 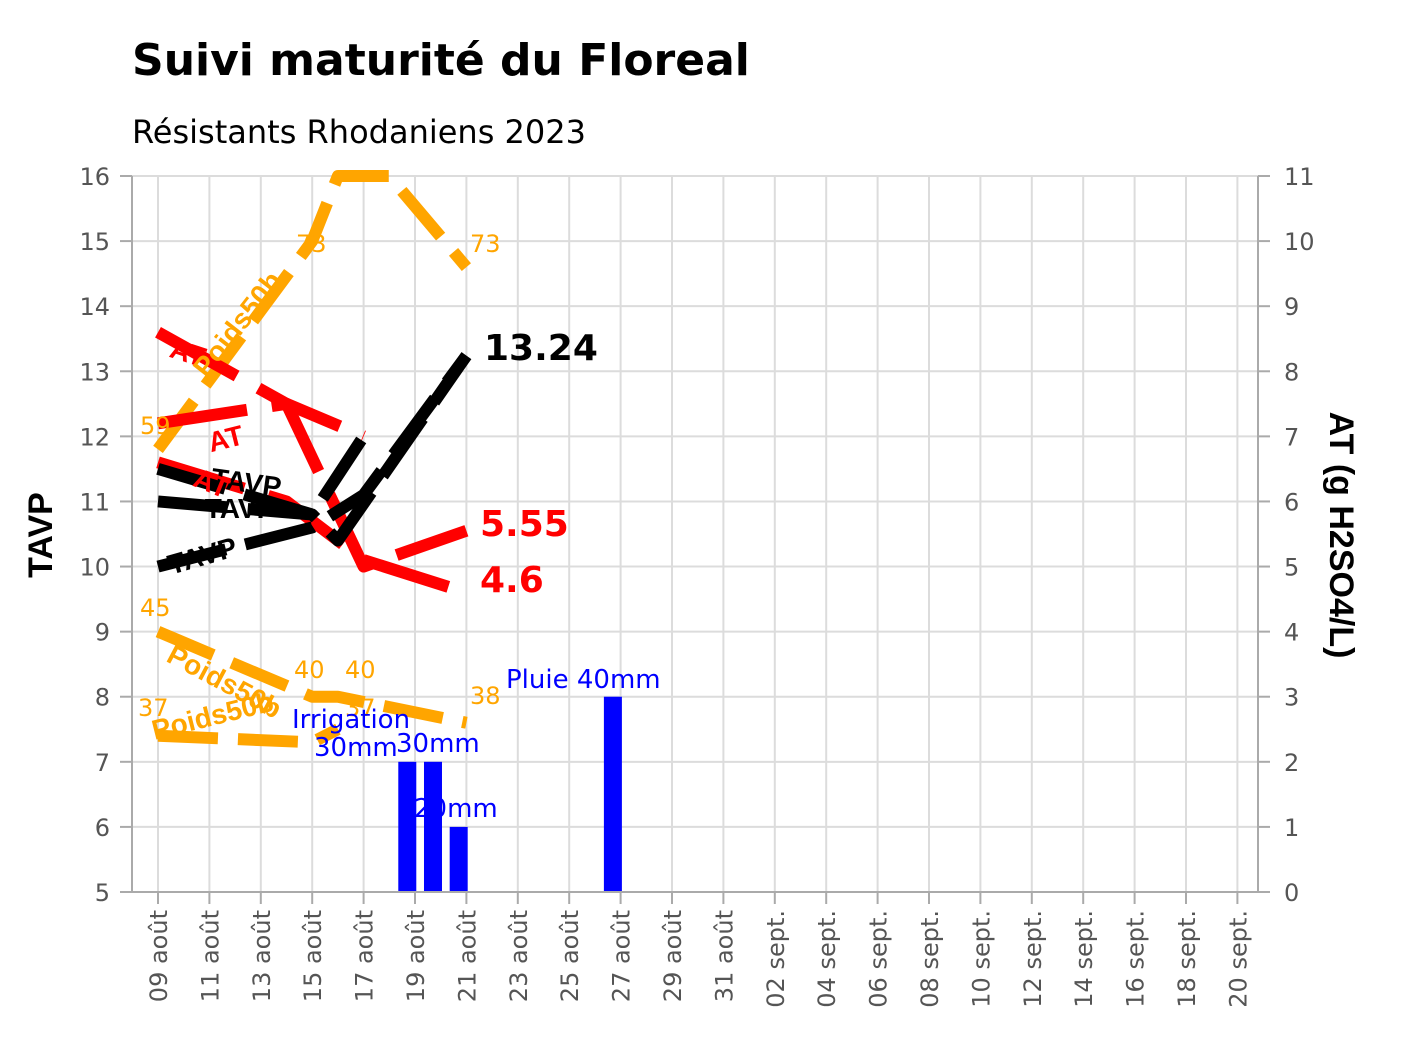 What do you see at coordinates (1291, 437) in the screenshot?
I see `y2-tick-label: 7` at bounding box center [1291, 437].